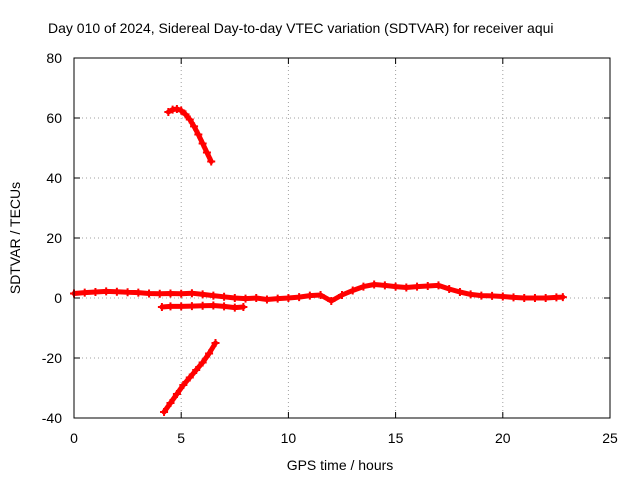 Image resolution: width=640 pixels, height=480 pixels. What do you see at coordinates (54, 118) in the screenshot?
I see `y-tick-label: 60` at bounding box center [54, 118].